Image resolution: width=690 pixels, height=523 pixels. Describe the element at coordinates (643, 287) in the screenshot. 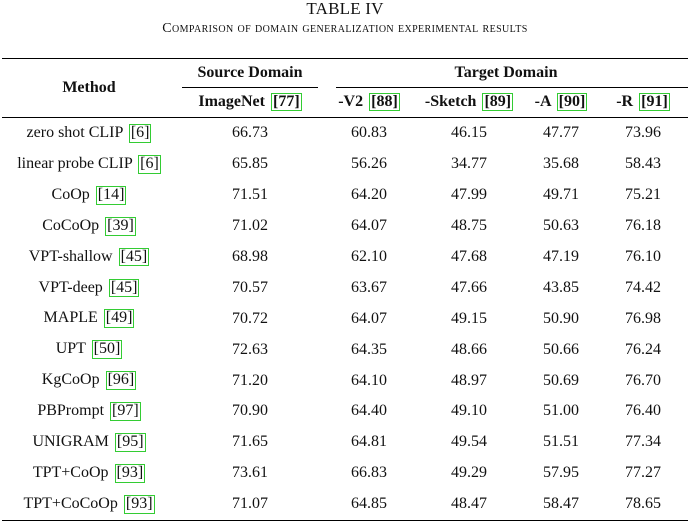

I see `value-cell: 74.42` at that location.